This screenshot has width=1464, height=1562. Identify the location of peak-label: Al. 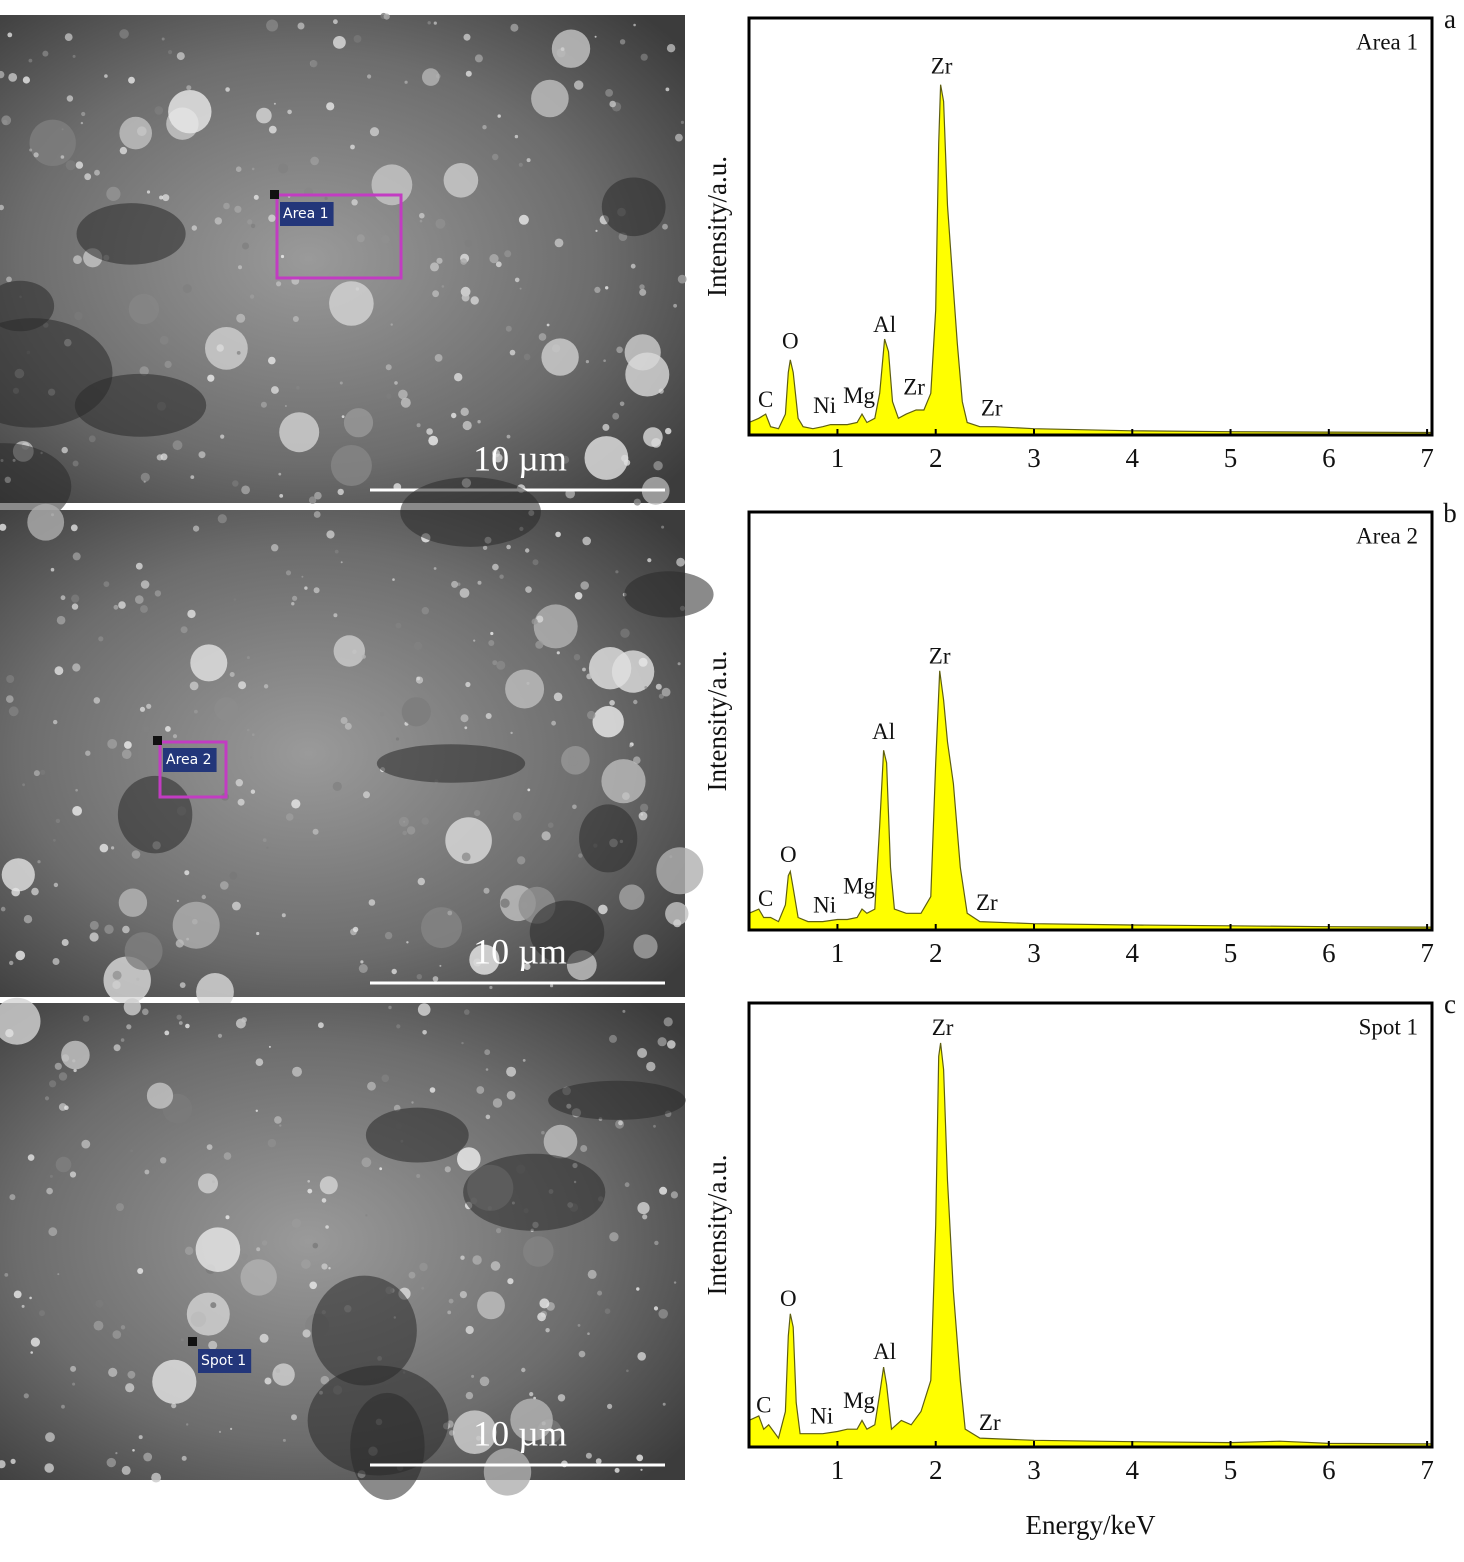
(884, 324).